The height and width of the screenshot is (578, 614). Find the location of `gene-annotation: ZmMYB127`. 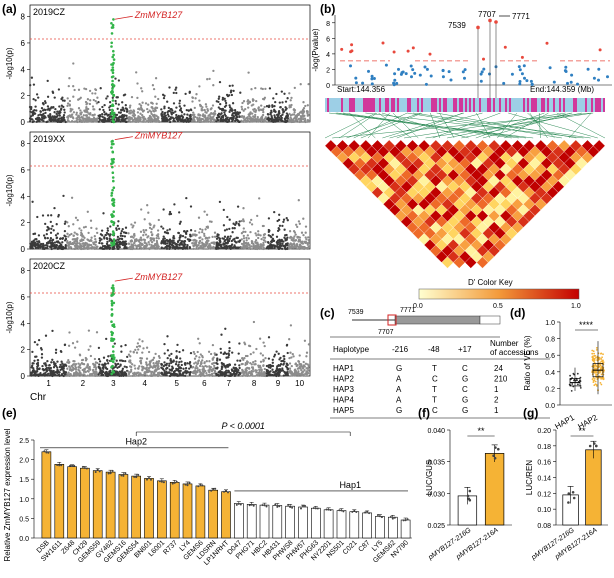

gene-annotation: ZmMYB127 is located at coordinates (159, 136).